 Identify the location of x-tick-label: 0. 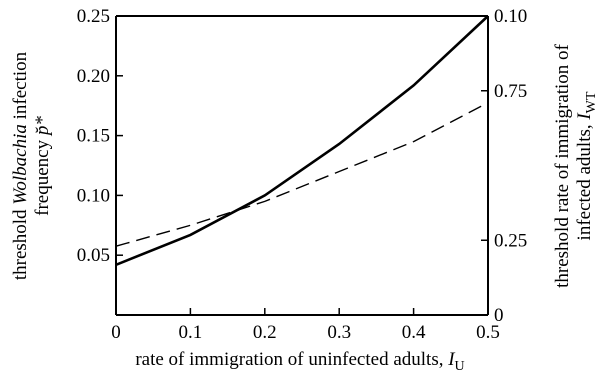
(116, 332).